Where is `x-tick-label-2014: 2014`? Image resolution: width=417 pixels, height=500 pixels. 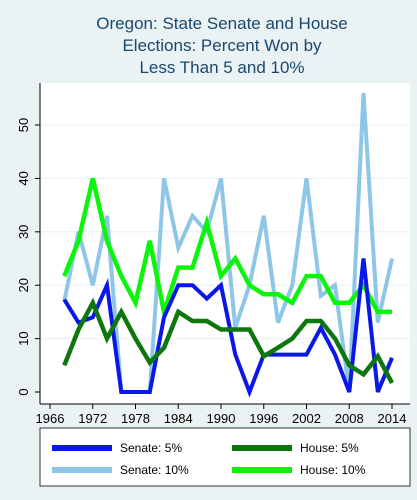
x-tick-label-2014: 2014 is located at coordinates (392, 418).